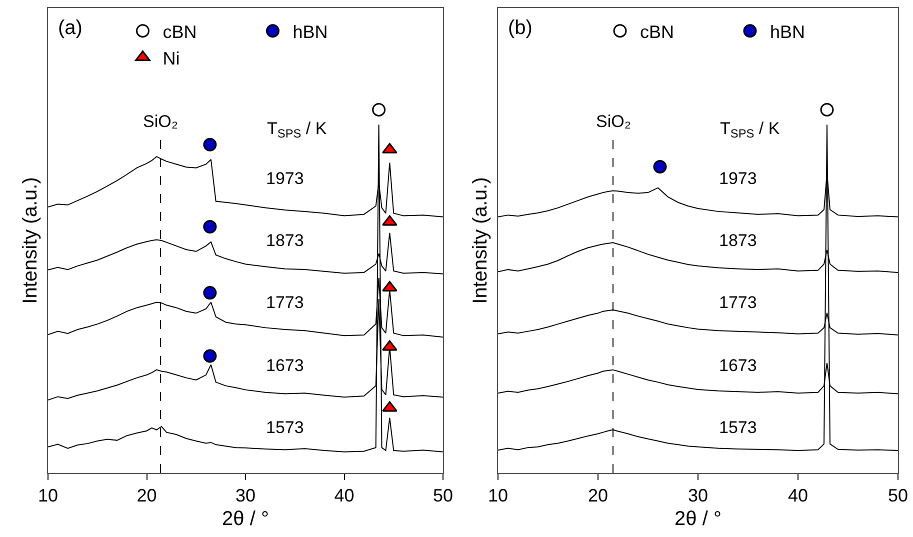 The height and width of the screenshot is (537, 913). I want to click on legend-label: Ni, so click(171, 58).